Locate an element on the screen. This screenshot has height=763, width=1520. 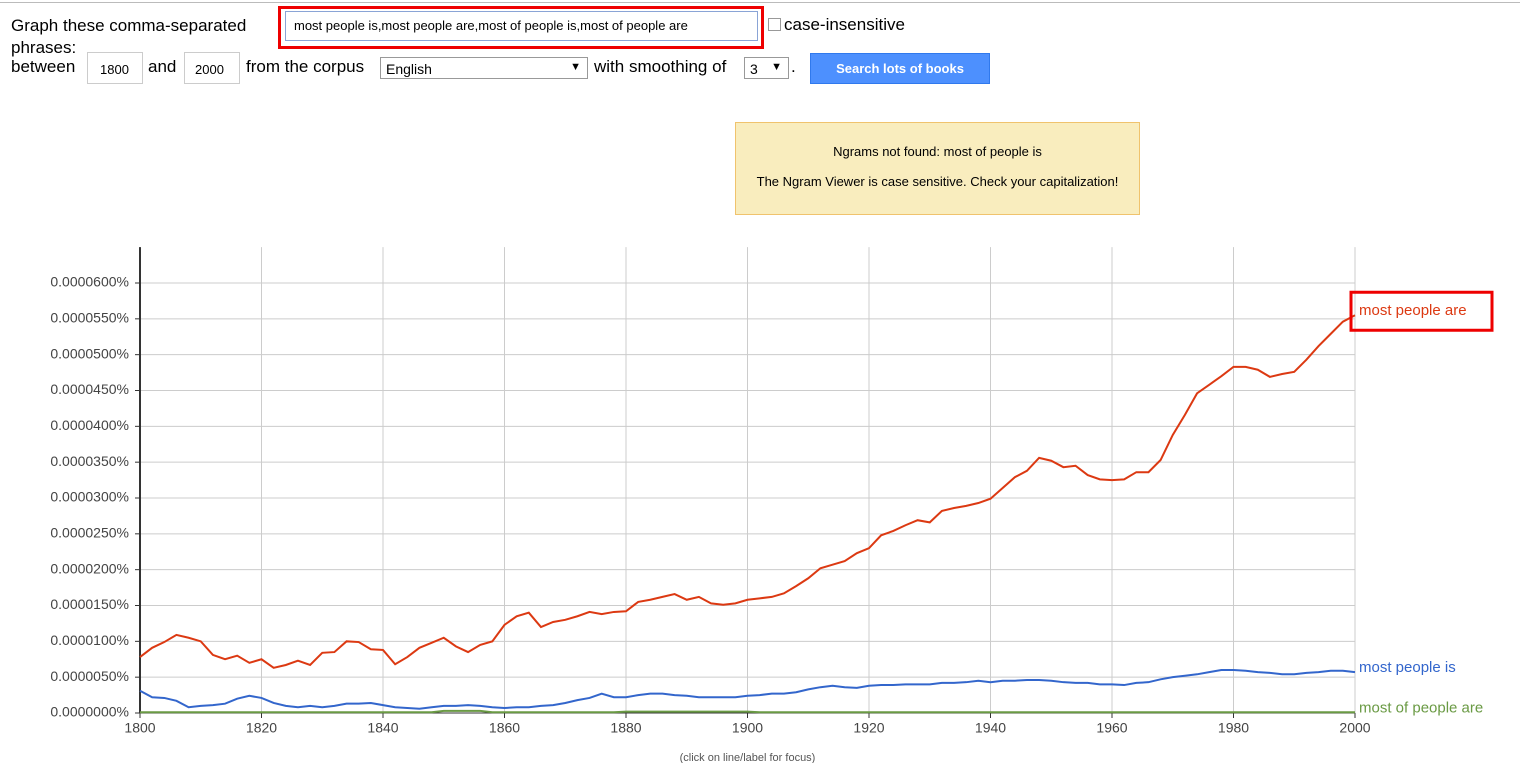
y-tick-label: 0.0000200% is located at coordinates (89, 568).